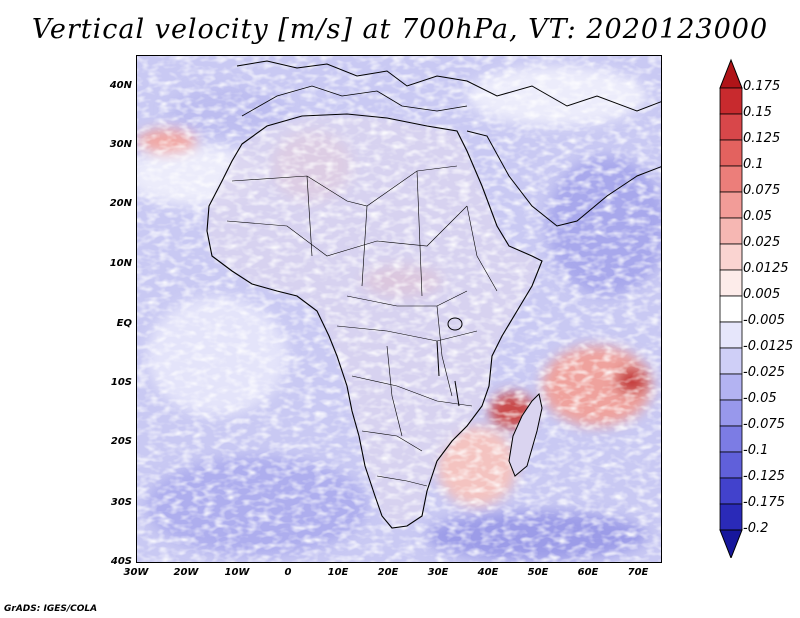 The height and width of the screenshot is (618, 800). What do you see at coordinates (51, 609) in the screenshot?
I see `footer-credit: GrADS: IGES/COLA` at bounding box center [51, 609].